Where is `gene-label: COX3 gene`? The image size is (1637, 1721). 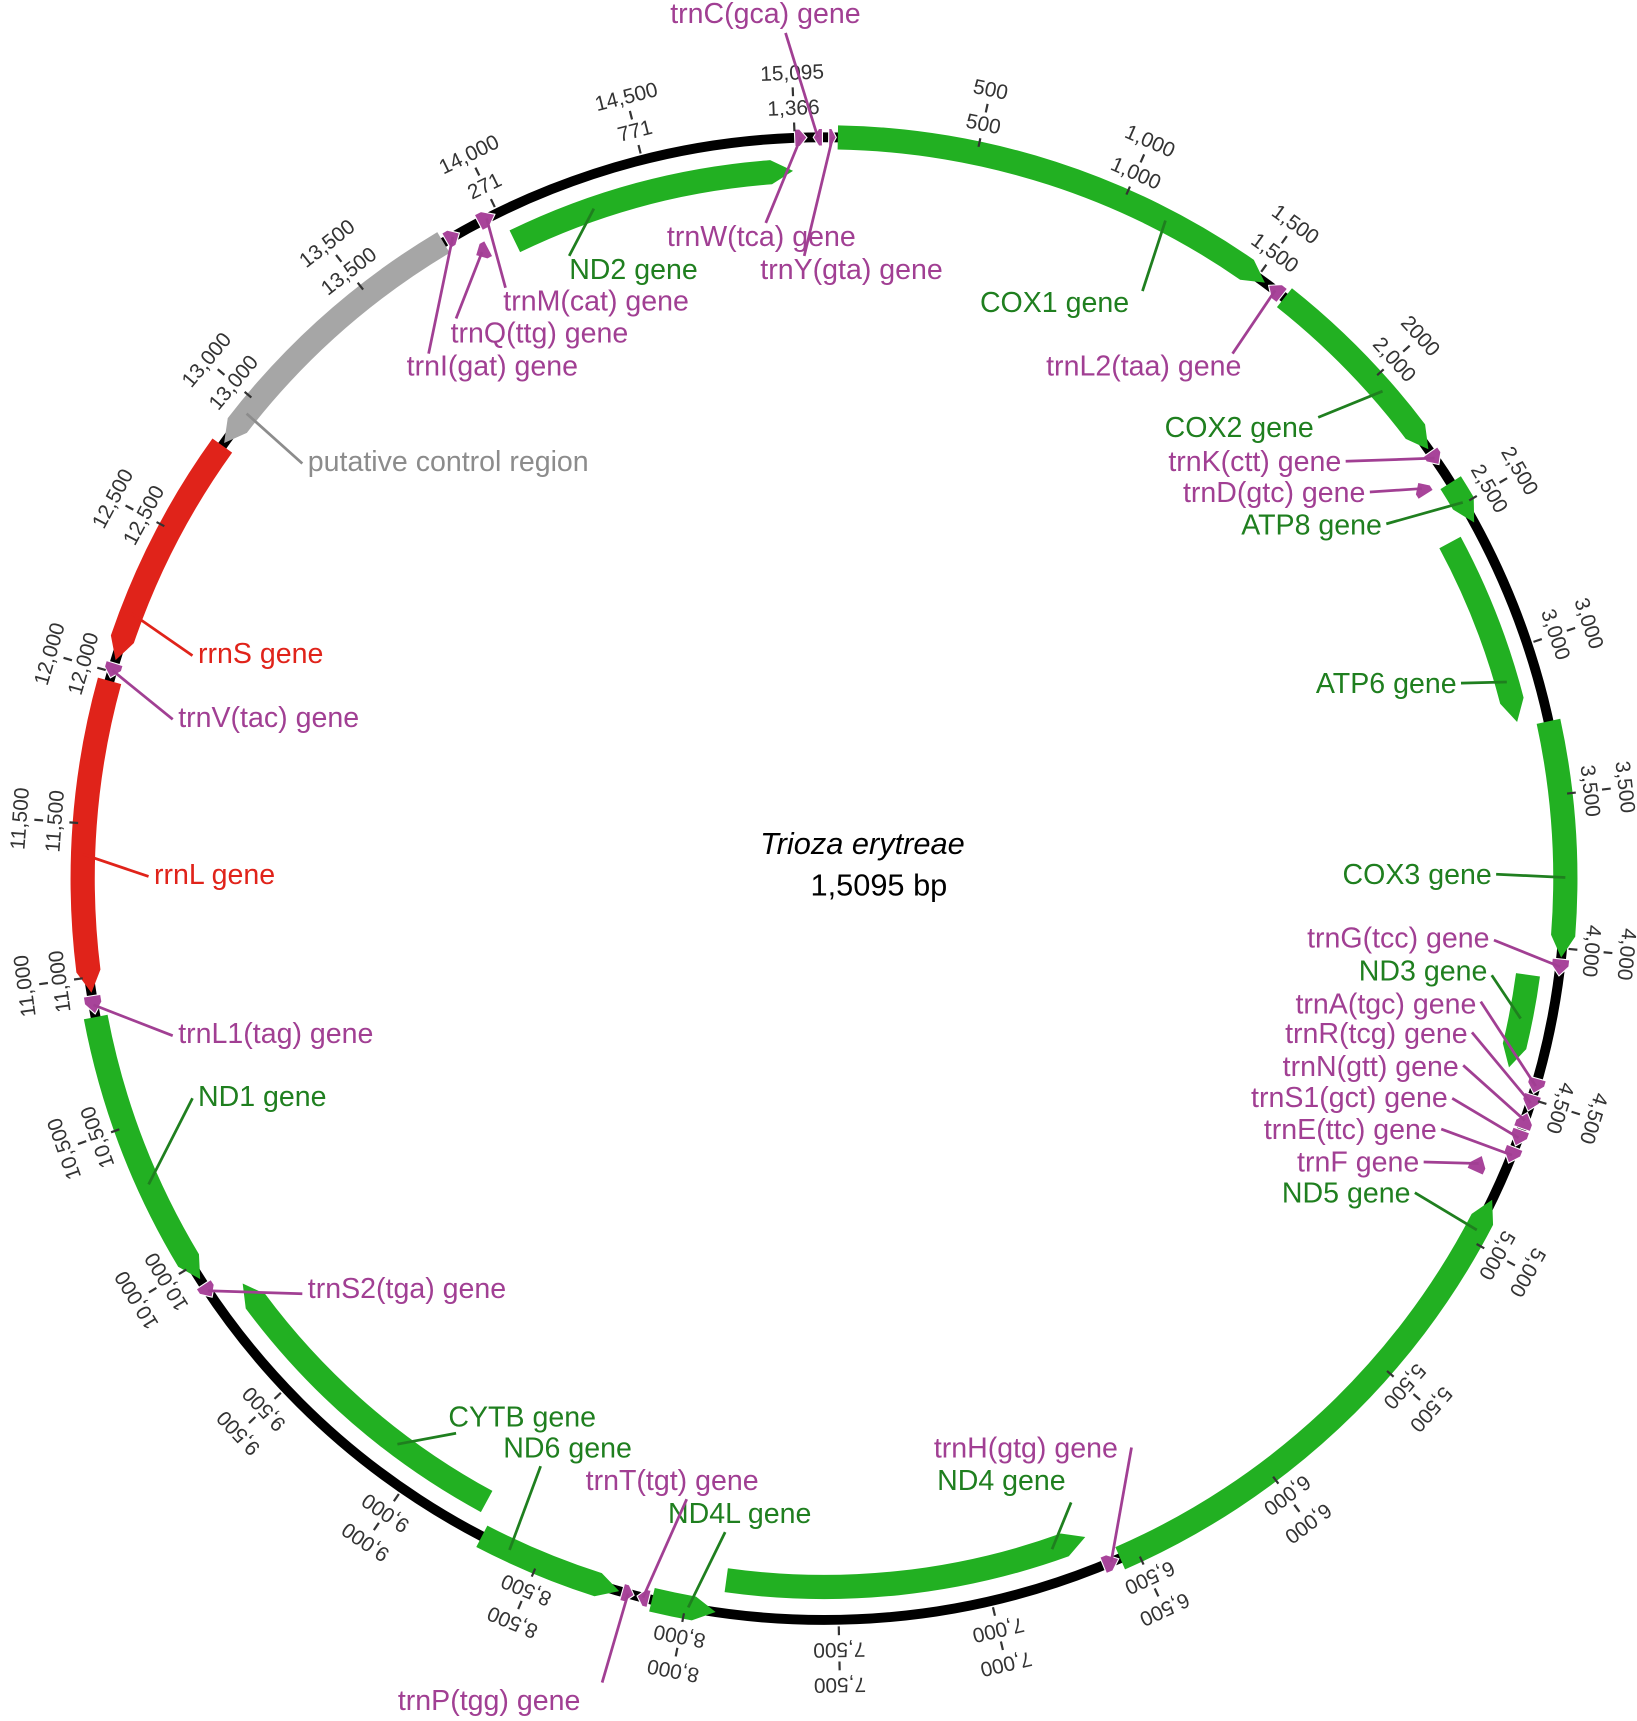 gene-label: COX3 gene is located at coordinates (1417, 875).